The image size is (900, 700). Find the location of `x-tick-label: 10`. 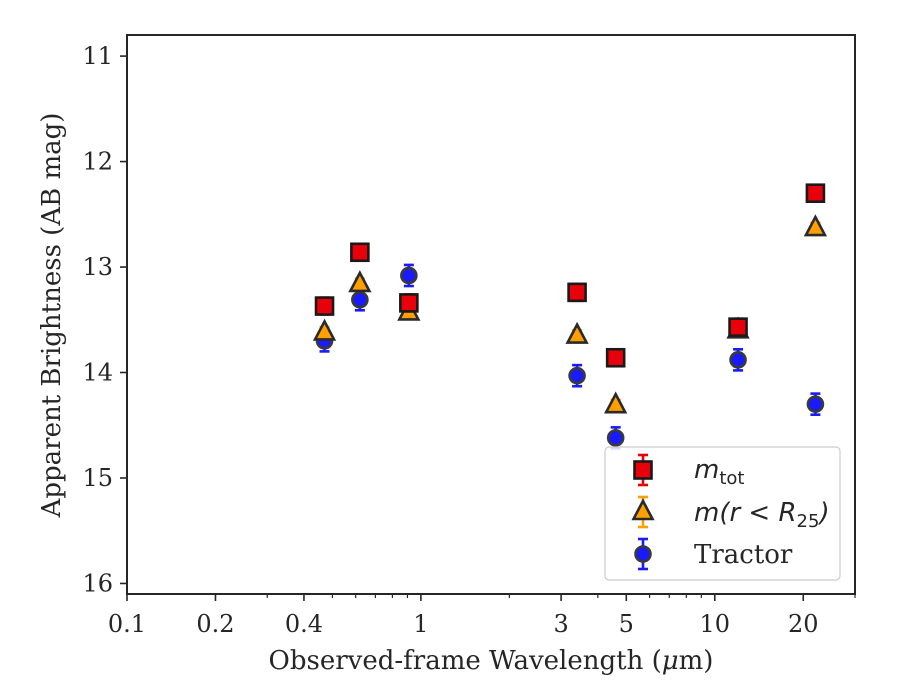

x-tick-label: 10 is located at coordinates (715, 624).